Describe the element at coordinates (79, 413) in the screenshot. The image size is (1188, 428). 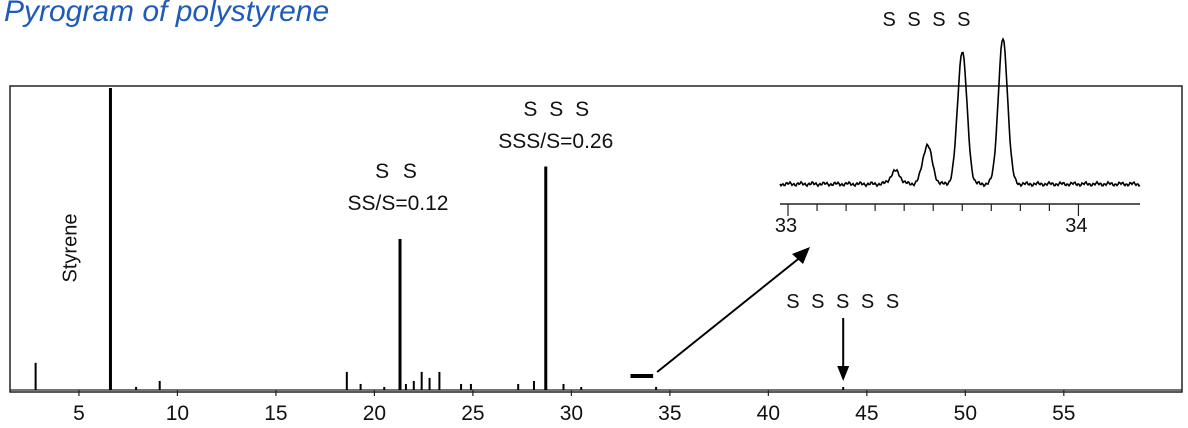
I see `x-tick-label: 5` at that location.